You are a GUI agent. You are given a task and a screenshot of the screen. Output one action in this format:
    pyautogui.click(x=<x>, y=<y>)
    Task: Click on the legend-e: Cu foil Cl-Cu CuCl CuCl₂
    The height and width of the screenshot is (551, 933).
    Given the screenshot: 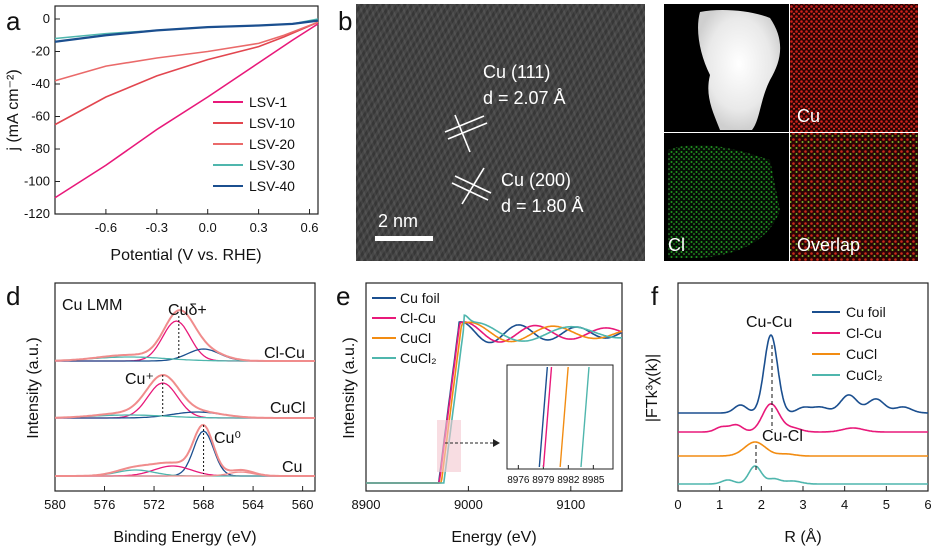 What is the action you would take?
    pyautogui.click(x=406, y=328)
    